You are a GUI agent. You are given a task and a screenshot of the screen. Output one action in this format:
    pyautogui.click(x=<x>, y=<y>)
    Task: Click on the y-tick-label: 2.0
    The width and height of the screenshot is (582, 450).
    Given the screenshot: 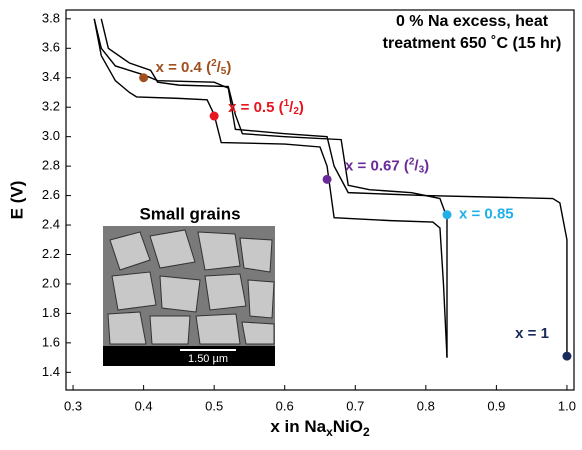 What is the action you would take?
    pyautogui.click(x=51, y=282)
    